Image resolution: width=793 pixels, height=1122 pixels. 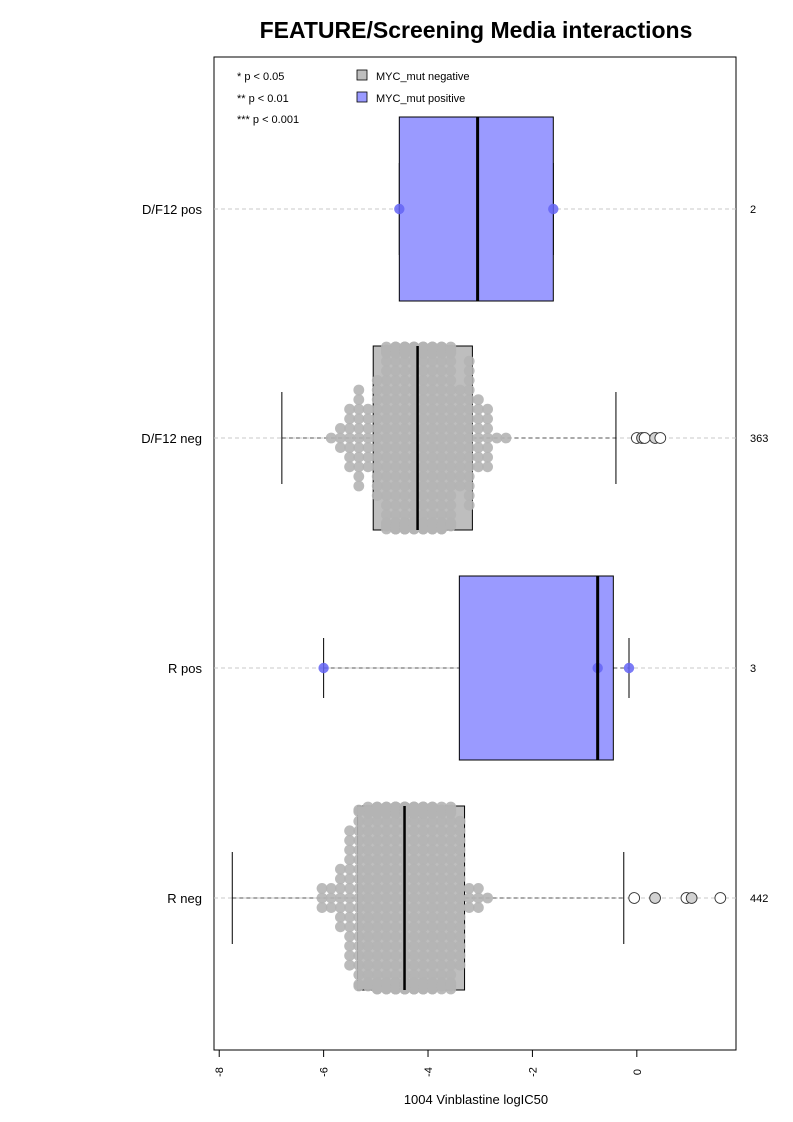 I want to click on count-label: 363, so click(x=759, y=439).